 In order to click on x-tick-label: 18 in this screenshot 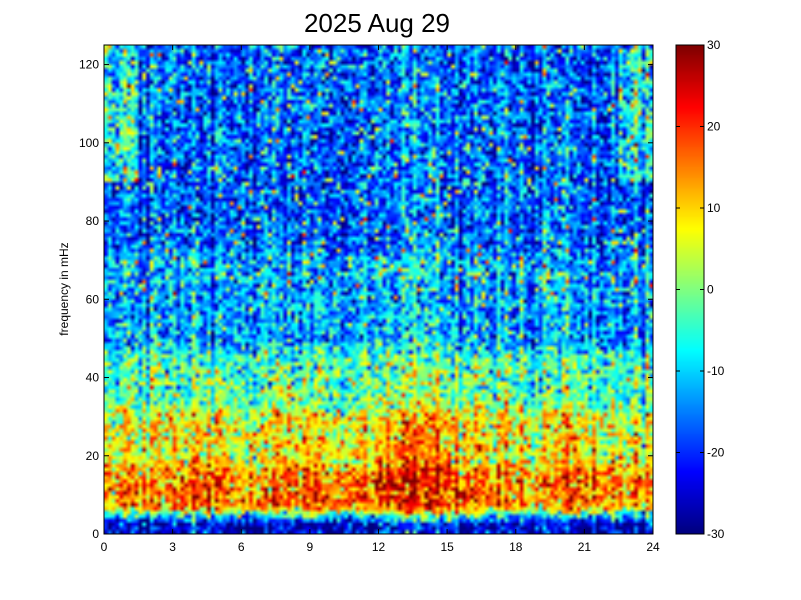, I will do `click(516, 547)`.